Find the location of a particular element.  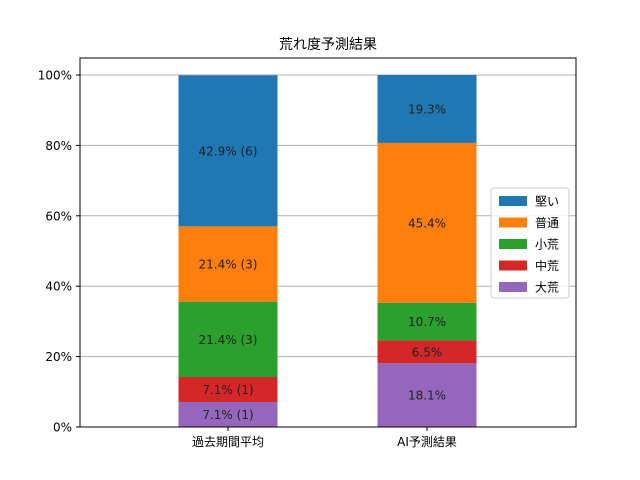

x-axis: 過去期間平均 AI予測結果 is located at coordinates (324, 438).